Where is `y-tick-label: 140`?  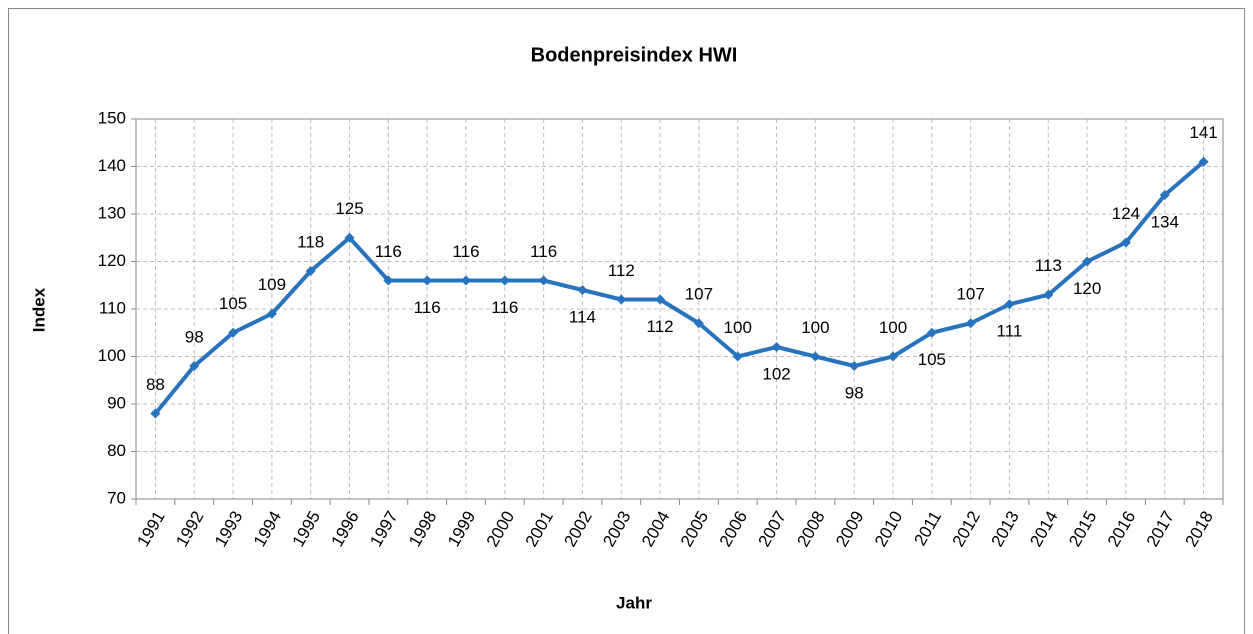
y-tick-label: 140 is located at coordinates (112, 165).